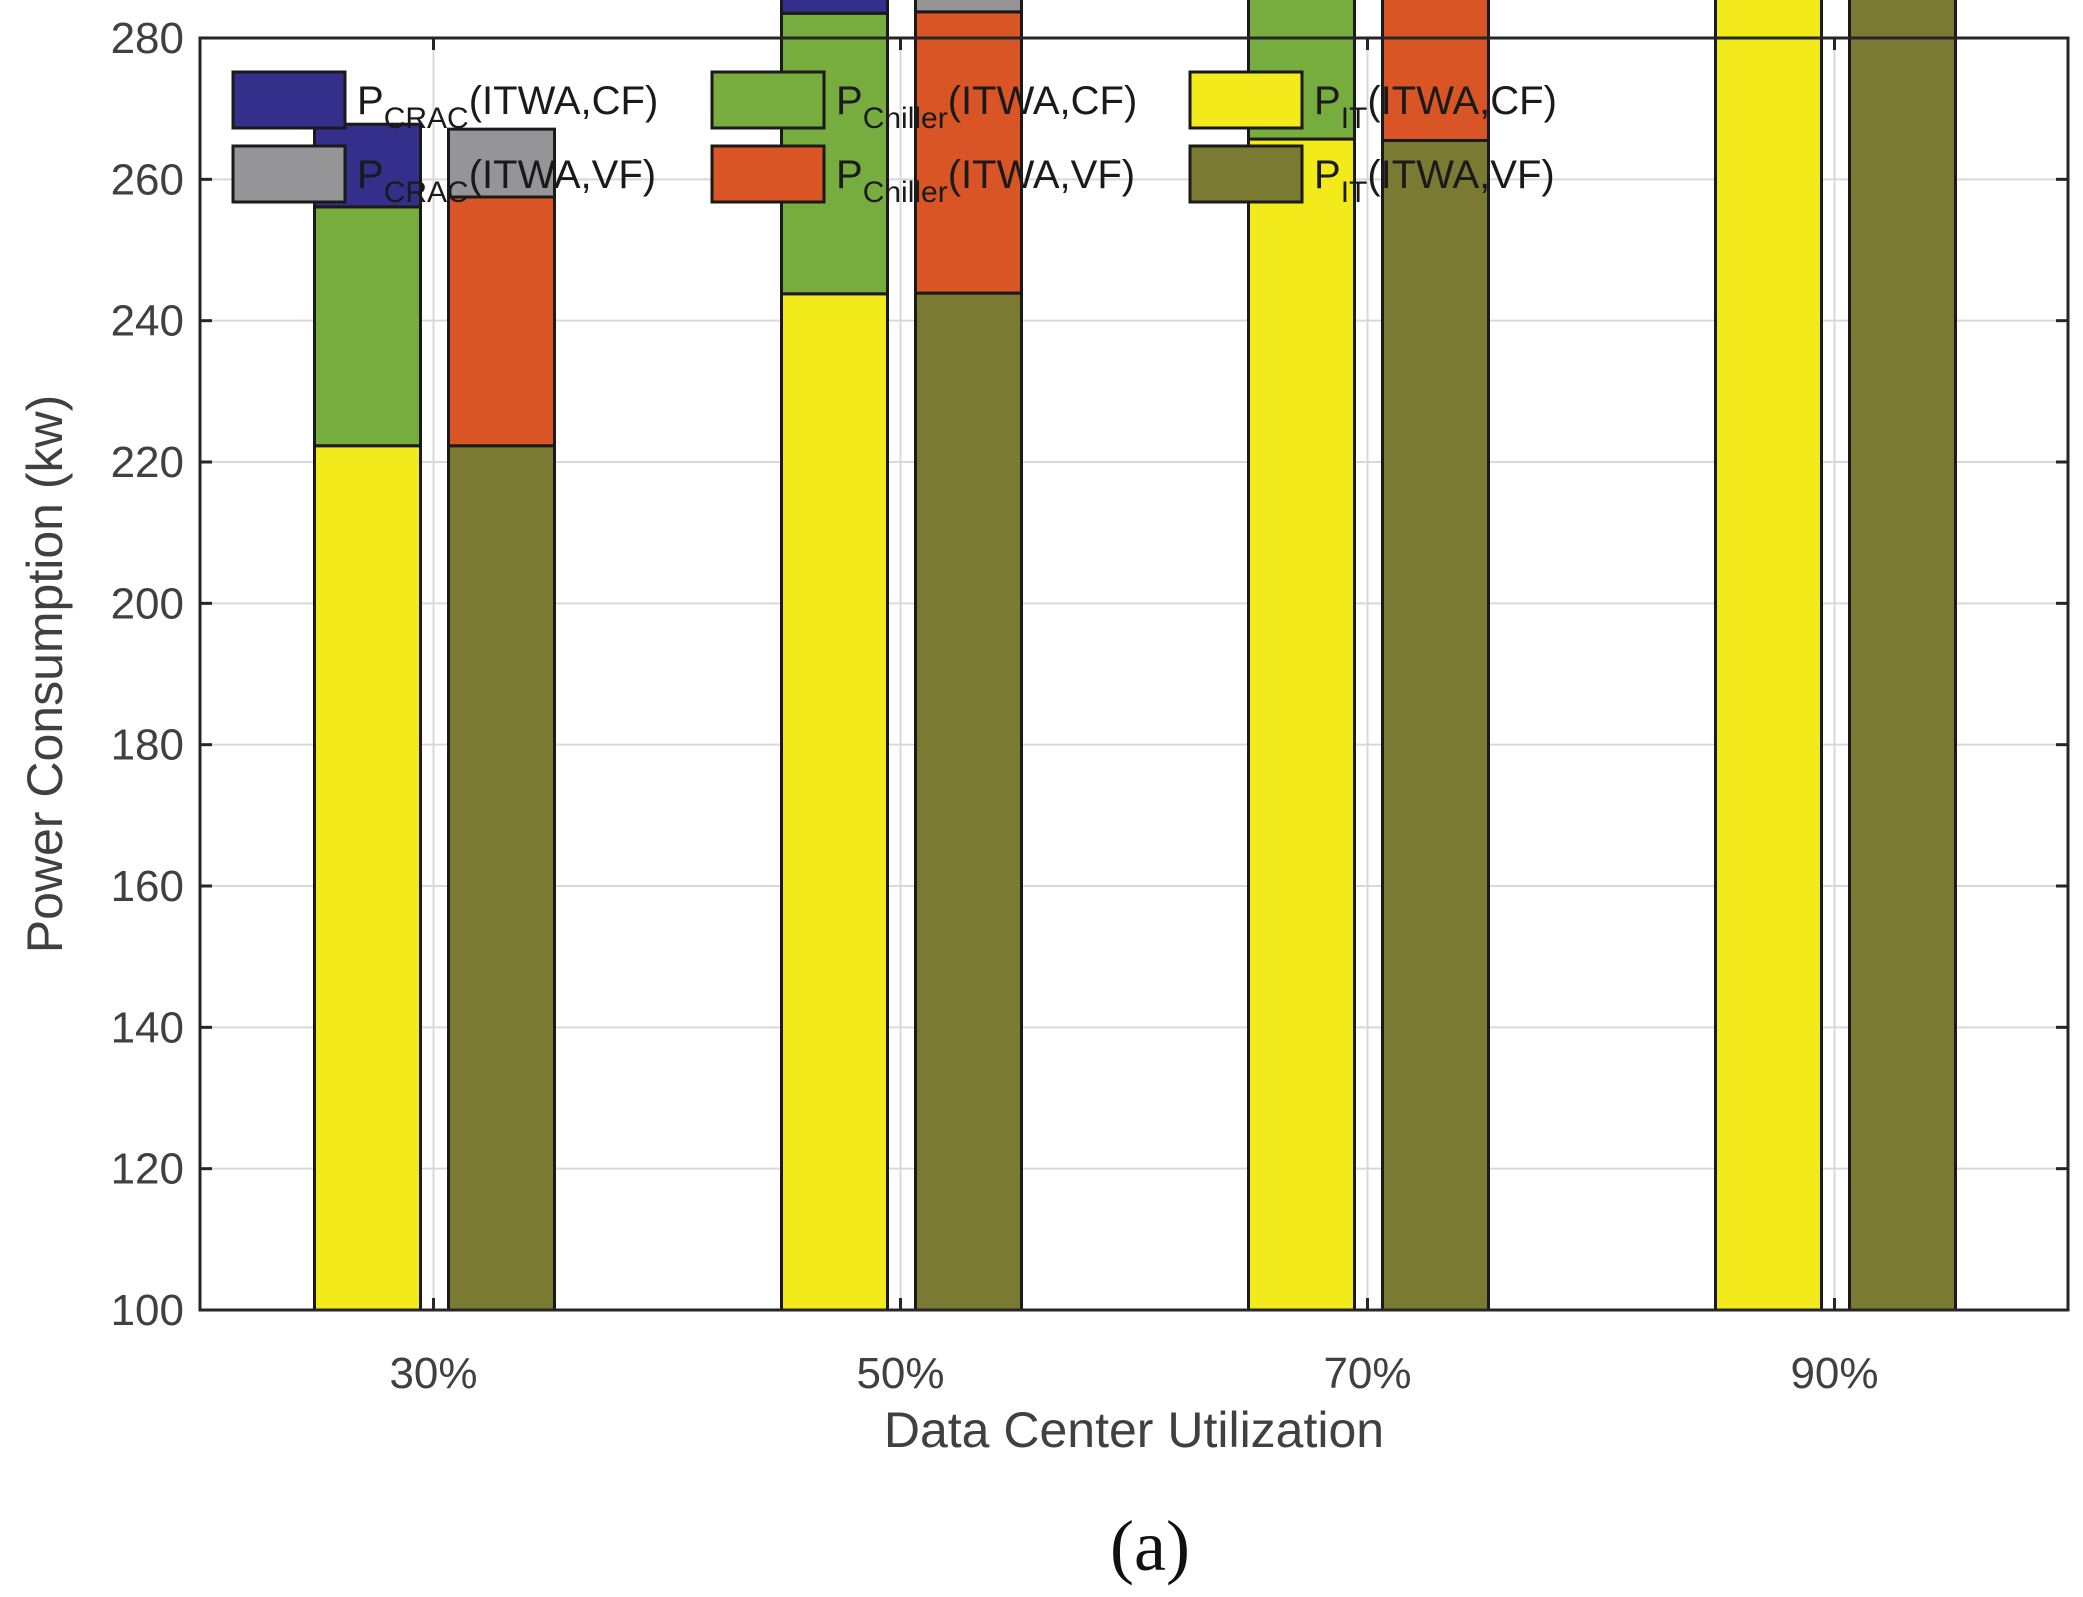  I want to click on legend-label: PCRAC(ITWA,CF), so click(507, 107).